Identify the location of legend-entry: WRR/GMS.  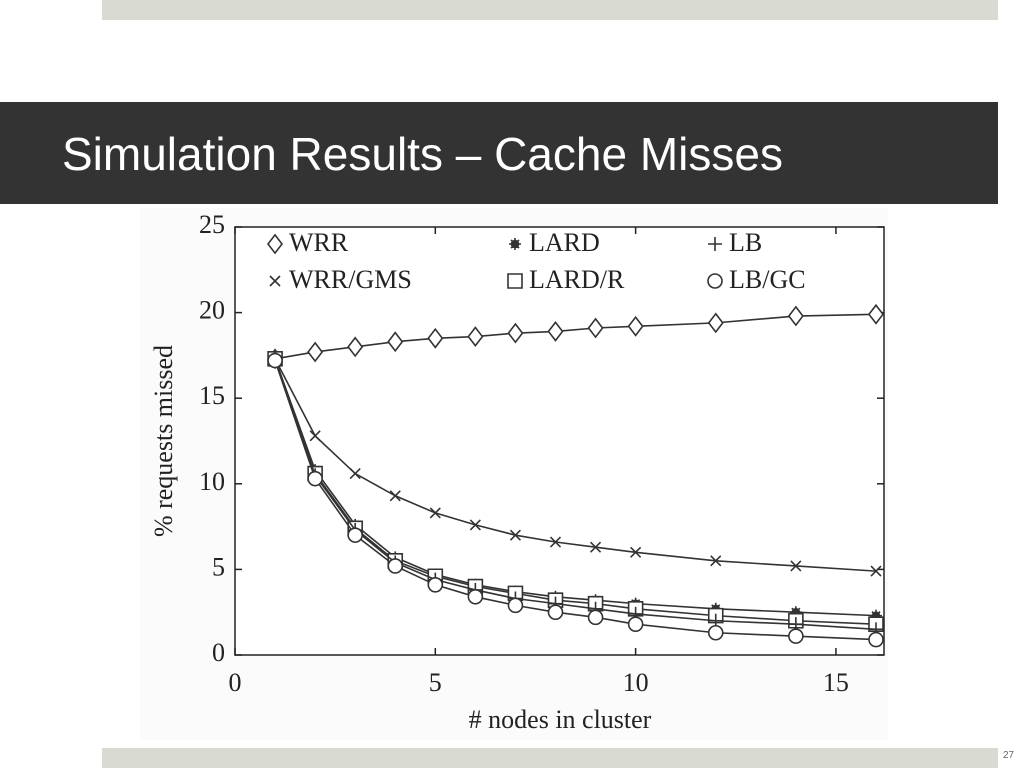
(340, 279).